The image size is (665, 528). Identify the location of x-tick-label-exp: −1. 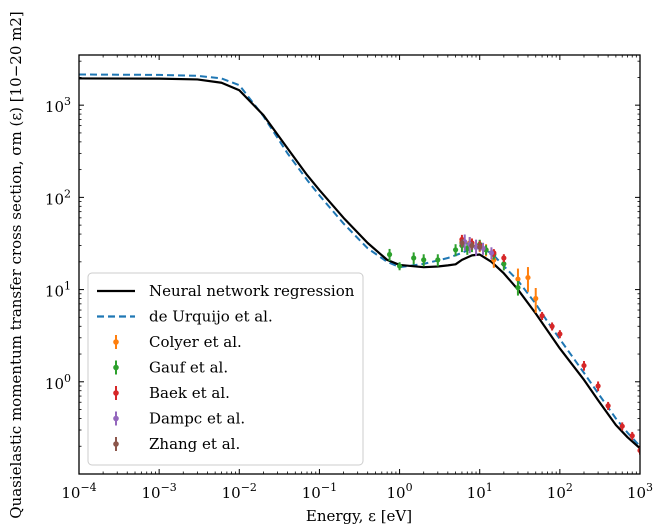
(329, 487).